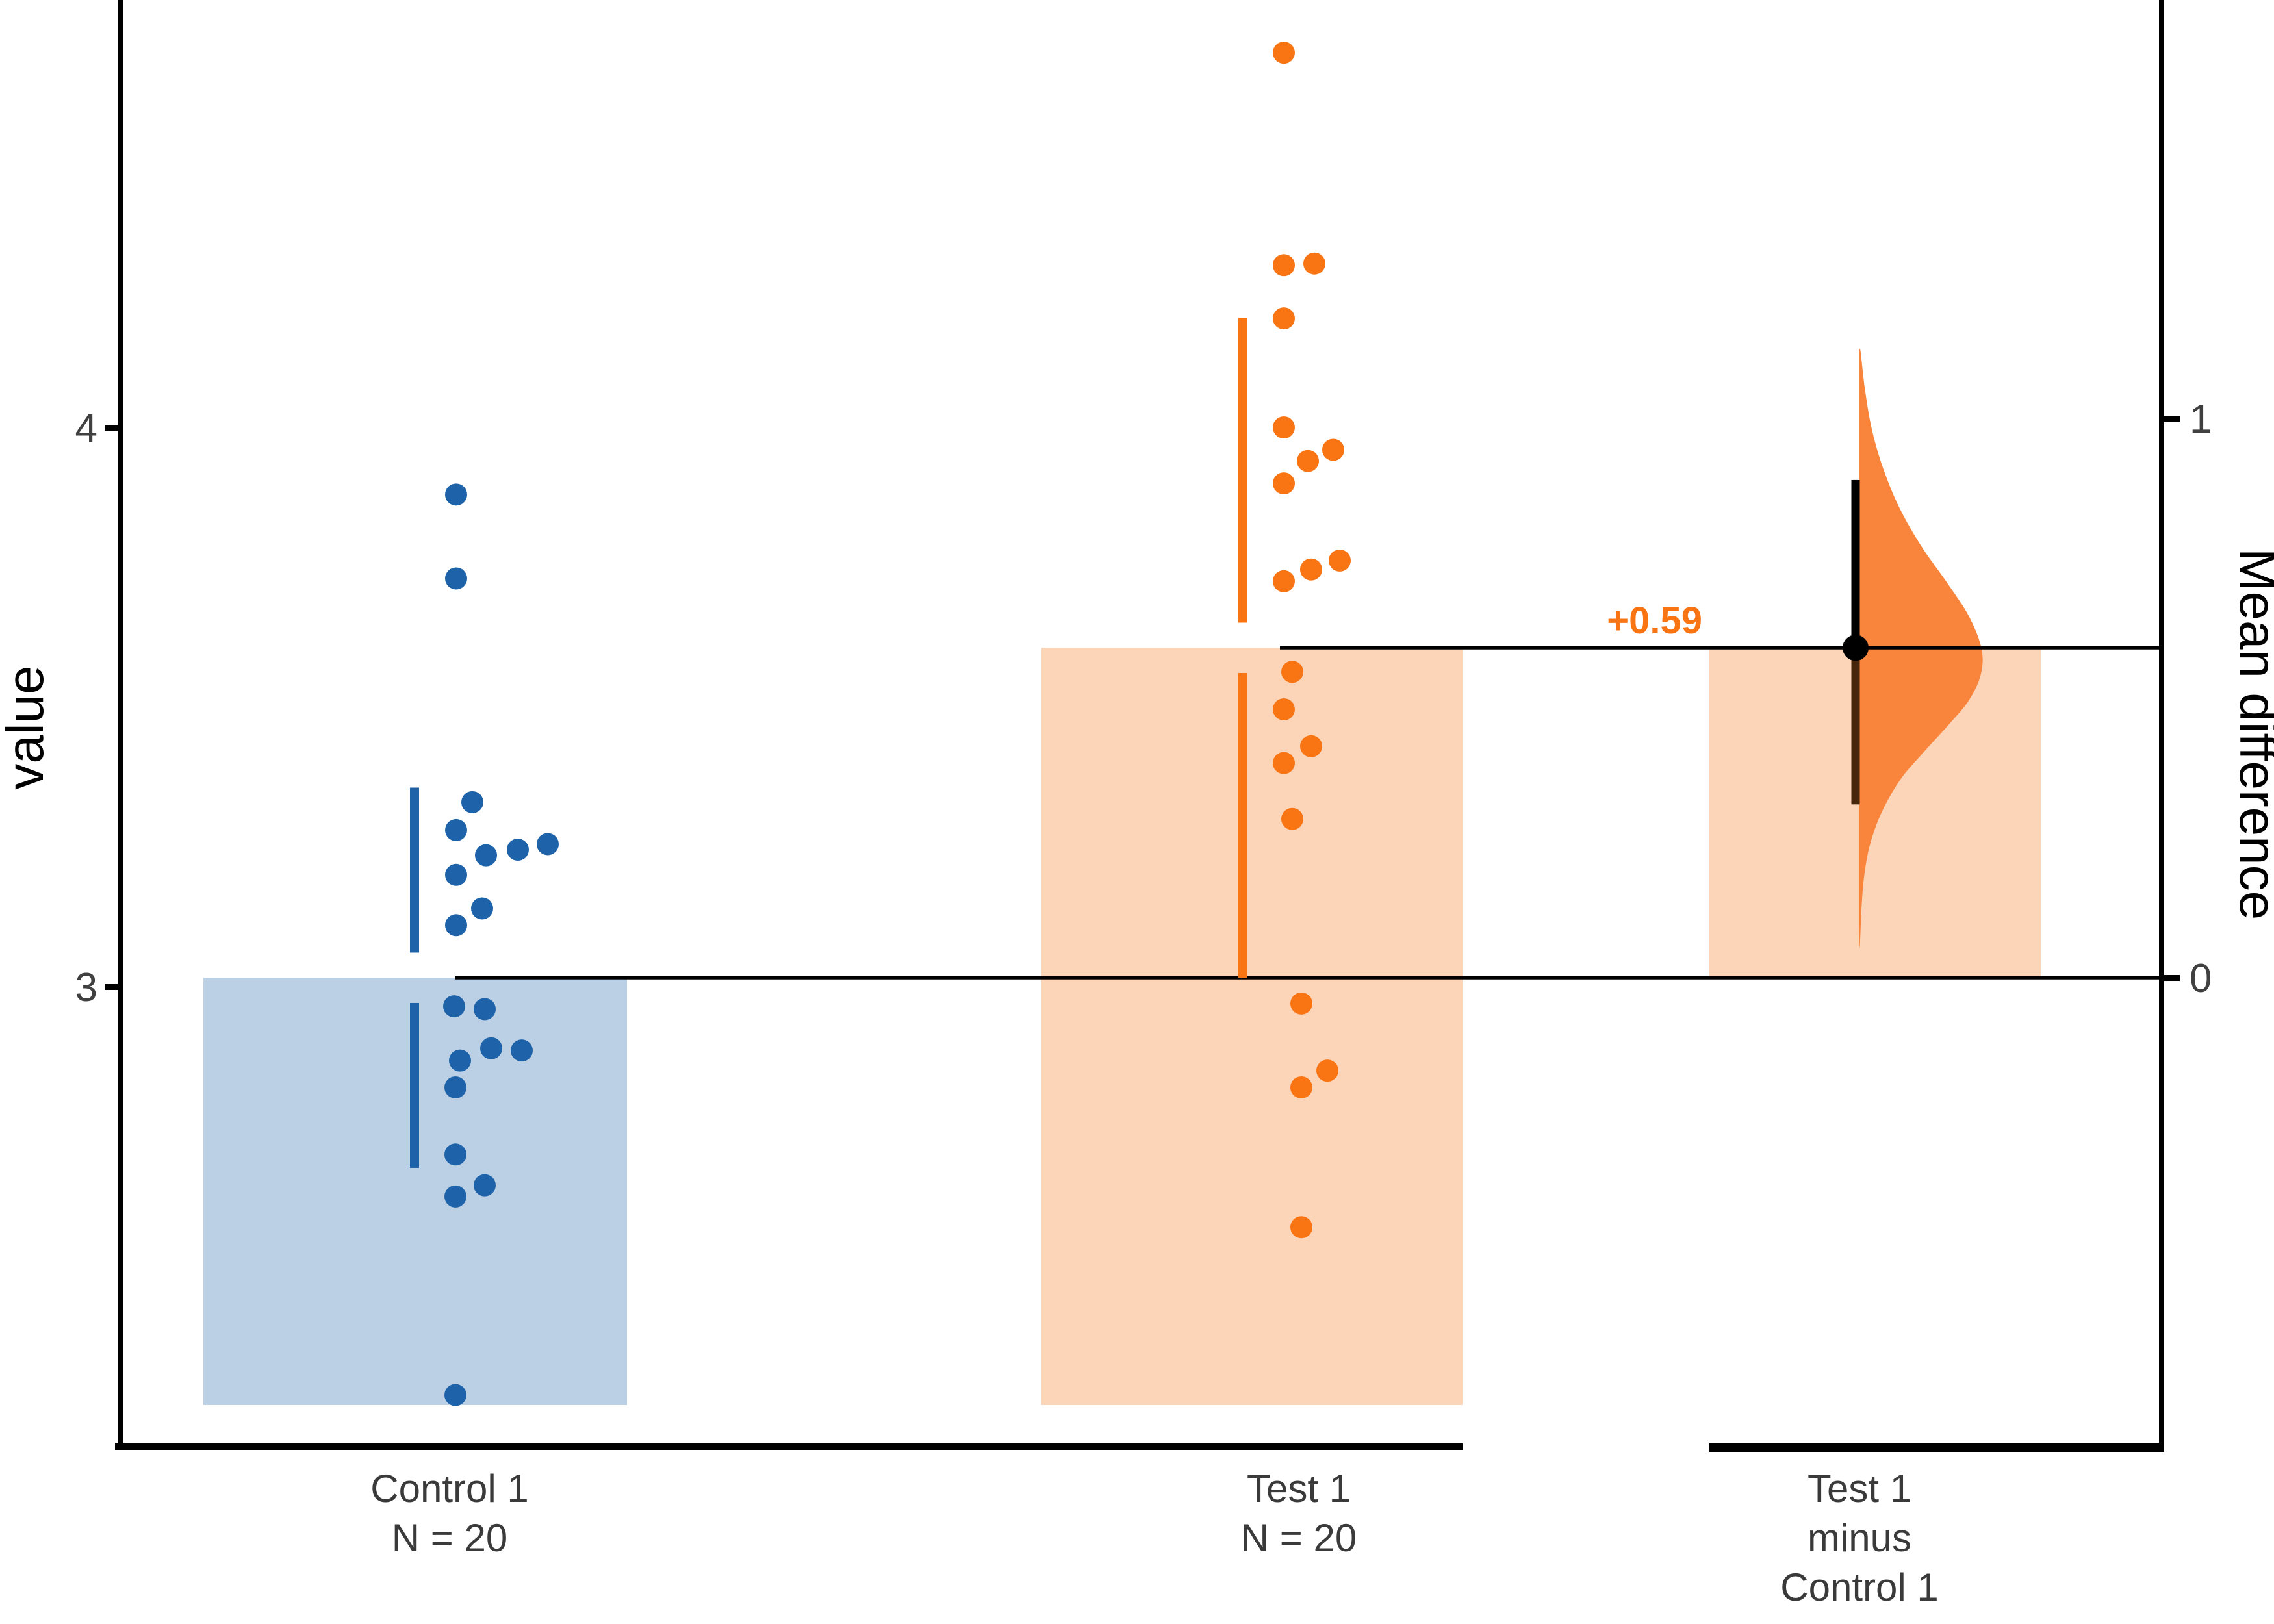  Describe the element at coordinates (1242, 470) in the screenshot. I see `mean-sd-line-upper-test1` at that location.